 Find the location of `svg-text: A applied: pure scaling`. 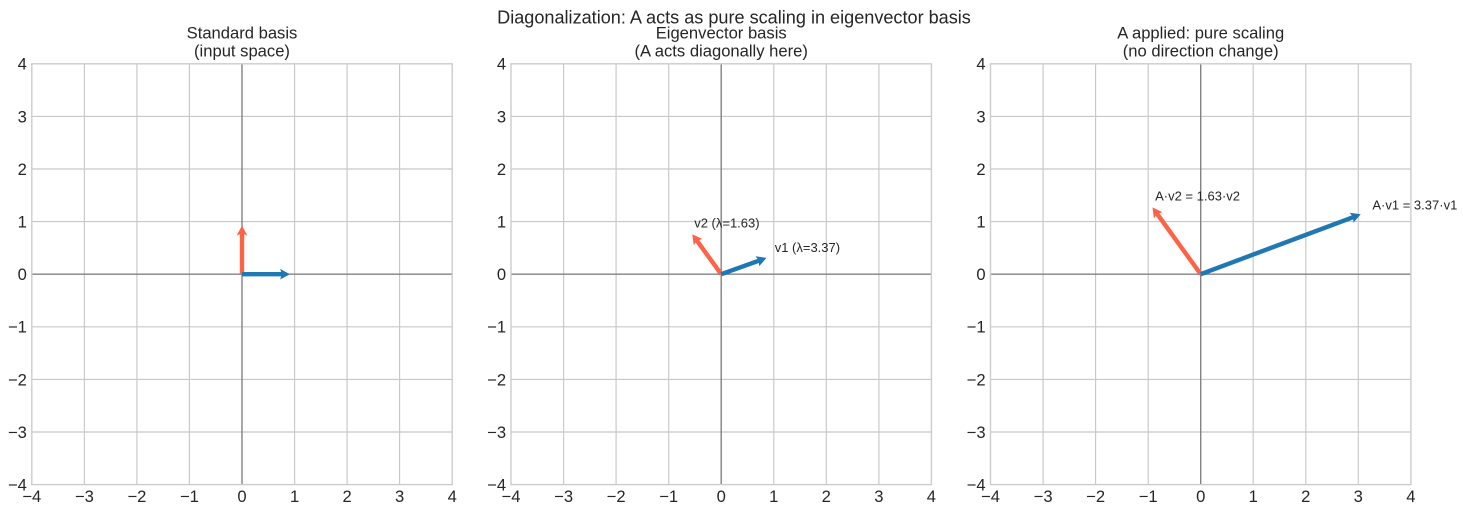

svg-text: A applied: pure scaling is located at coordinates (1200, 32).